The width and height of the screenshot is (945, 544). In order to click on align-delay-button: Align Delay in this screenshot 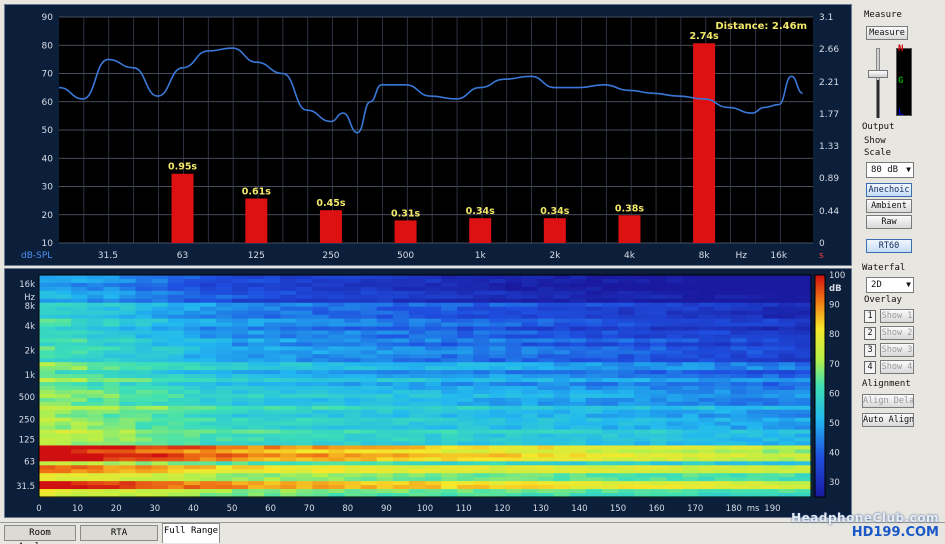, I will do `click(888, 401)`.